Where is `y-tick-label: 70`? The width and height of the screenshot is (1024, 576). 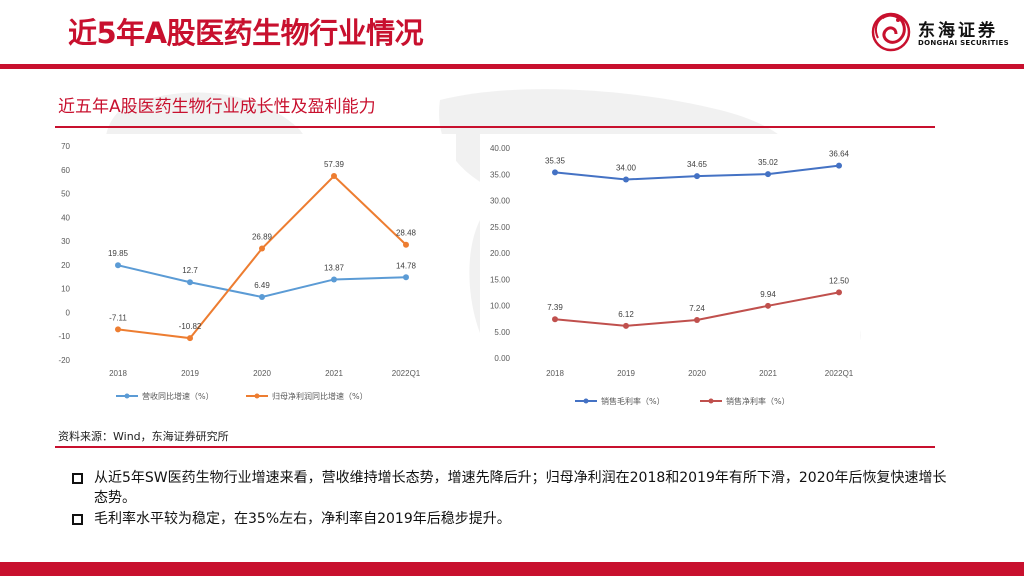 y-tick-label: 70 is located at coordinates (65, 146).